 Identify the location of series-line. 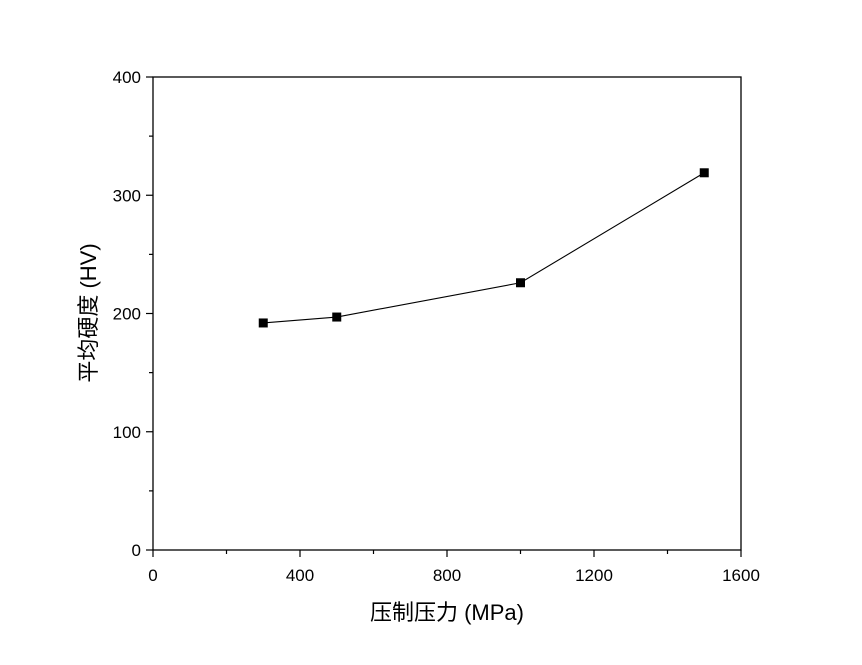
(484, 248).